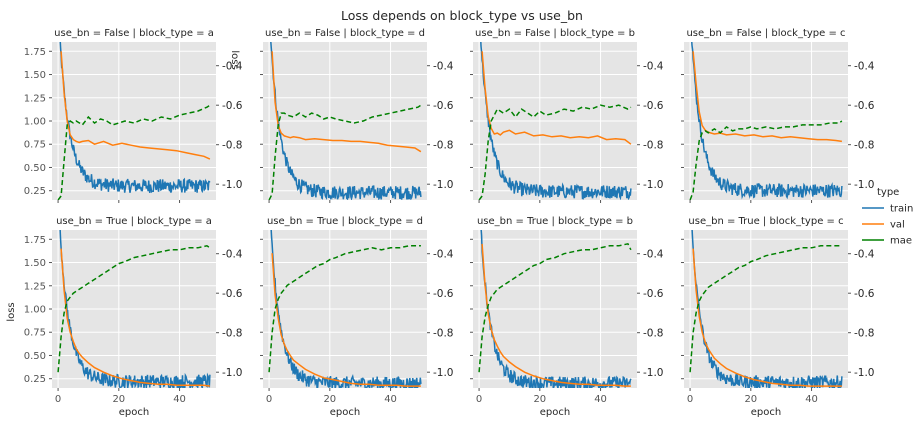 This screenshot has height=432, width=923. Describe the element at coordinates (887, 217) in the screenshot. I see `legend: type train val mae` at that location.